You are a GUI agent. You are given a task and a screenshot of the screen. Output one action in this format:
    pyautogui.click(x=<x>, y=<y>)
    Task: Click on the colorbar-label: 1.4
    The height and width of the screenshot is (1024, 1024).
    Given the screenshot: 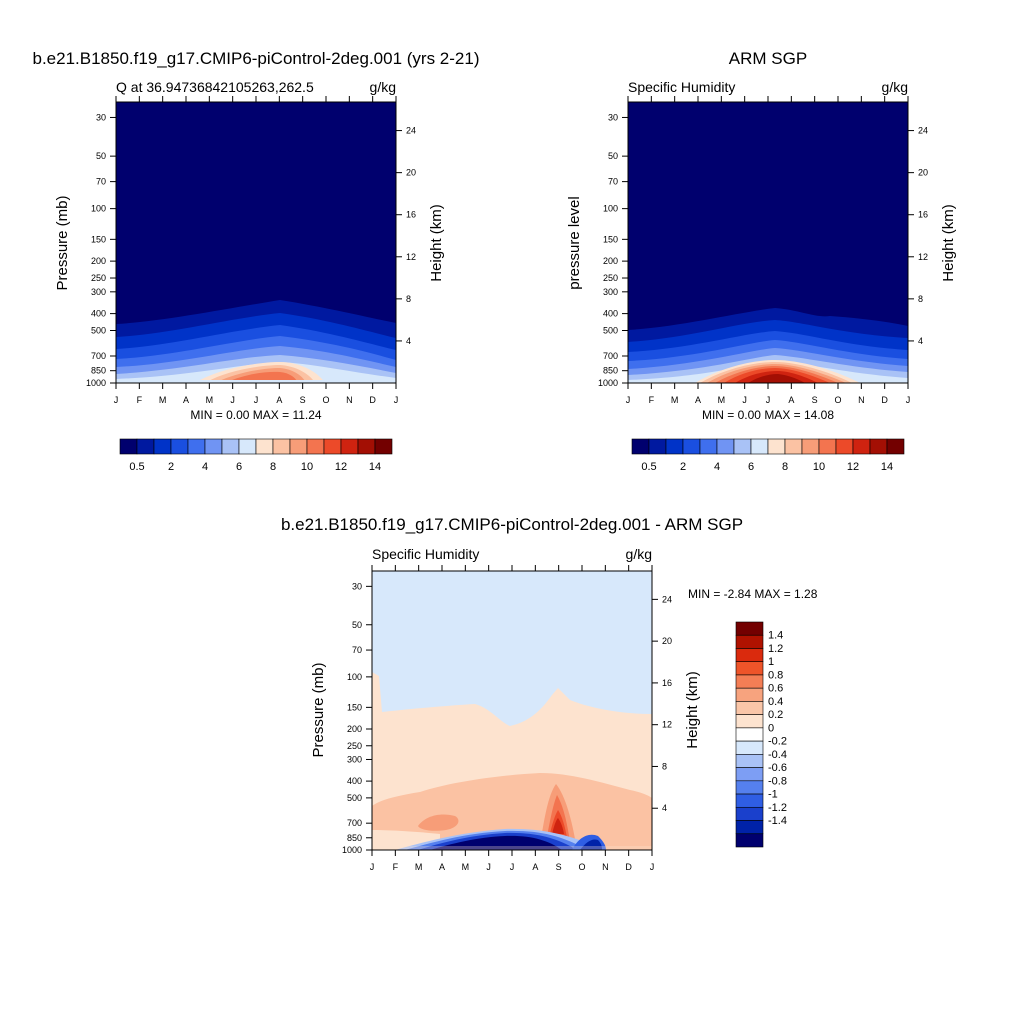 What is the action you would take?
    pyautogui.click(x=775, y=636)
    